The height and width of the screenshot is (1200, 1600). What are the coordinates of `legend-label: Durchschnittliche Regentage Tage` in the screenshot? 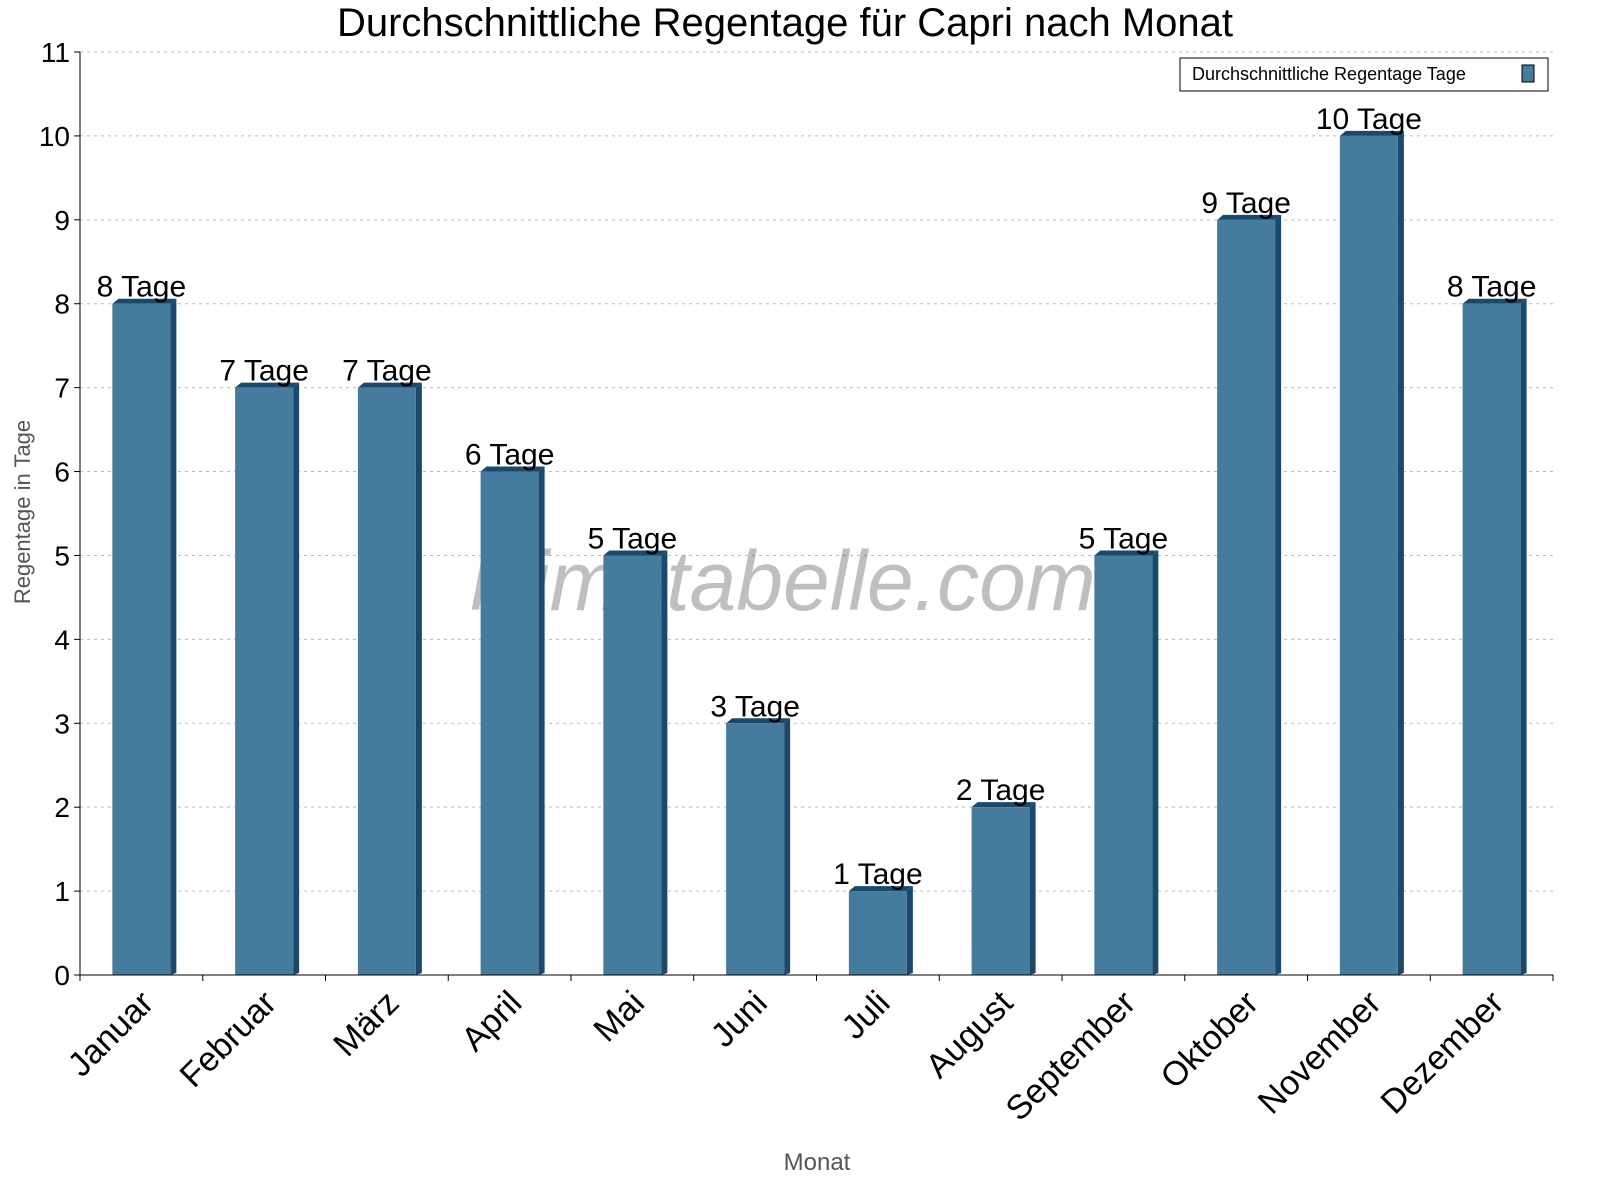 It's located at (1329, 74).